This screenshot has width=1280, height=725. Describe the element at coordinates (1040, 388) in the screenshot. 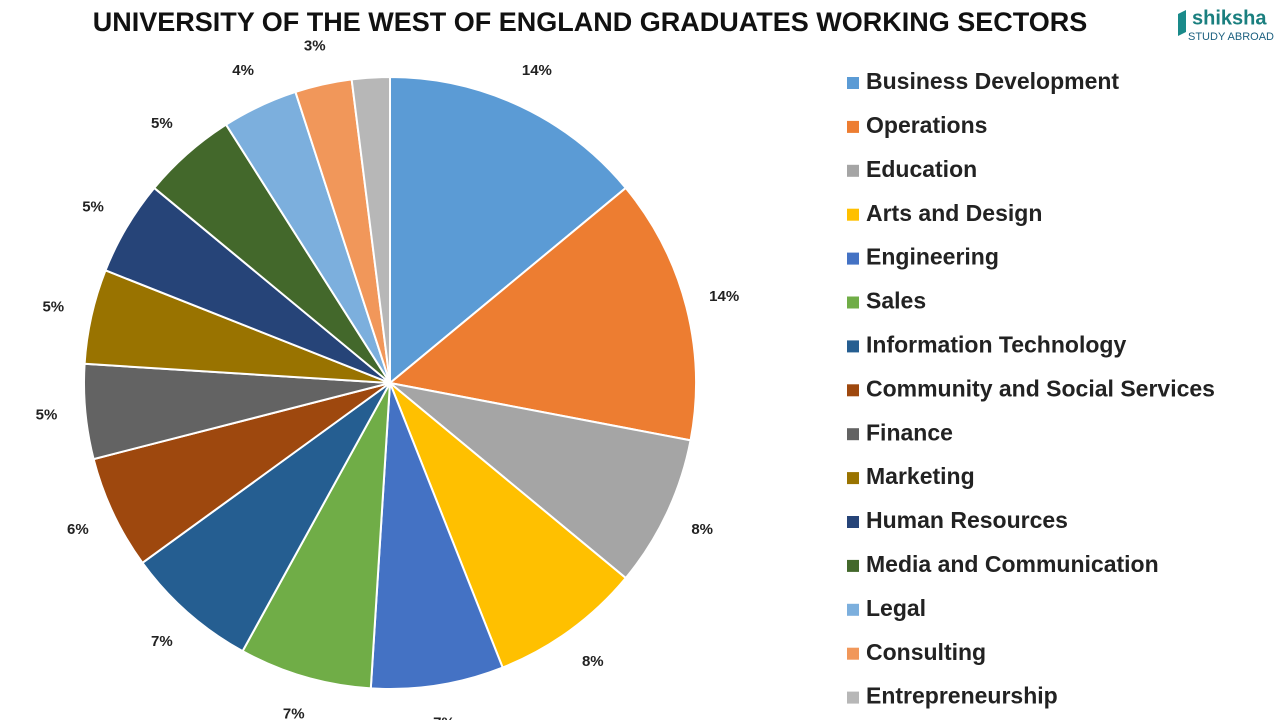

I see `legend-label: Community and Social Services` at that location.